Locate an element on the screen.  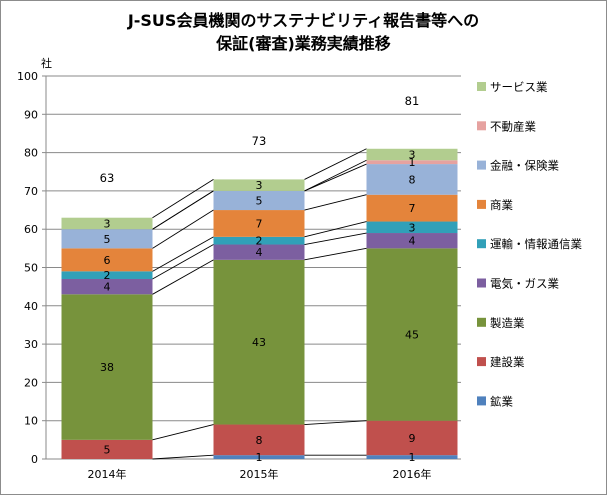
data-label-4-1: 2 is located at coordinates (259, 241).